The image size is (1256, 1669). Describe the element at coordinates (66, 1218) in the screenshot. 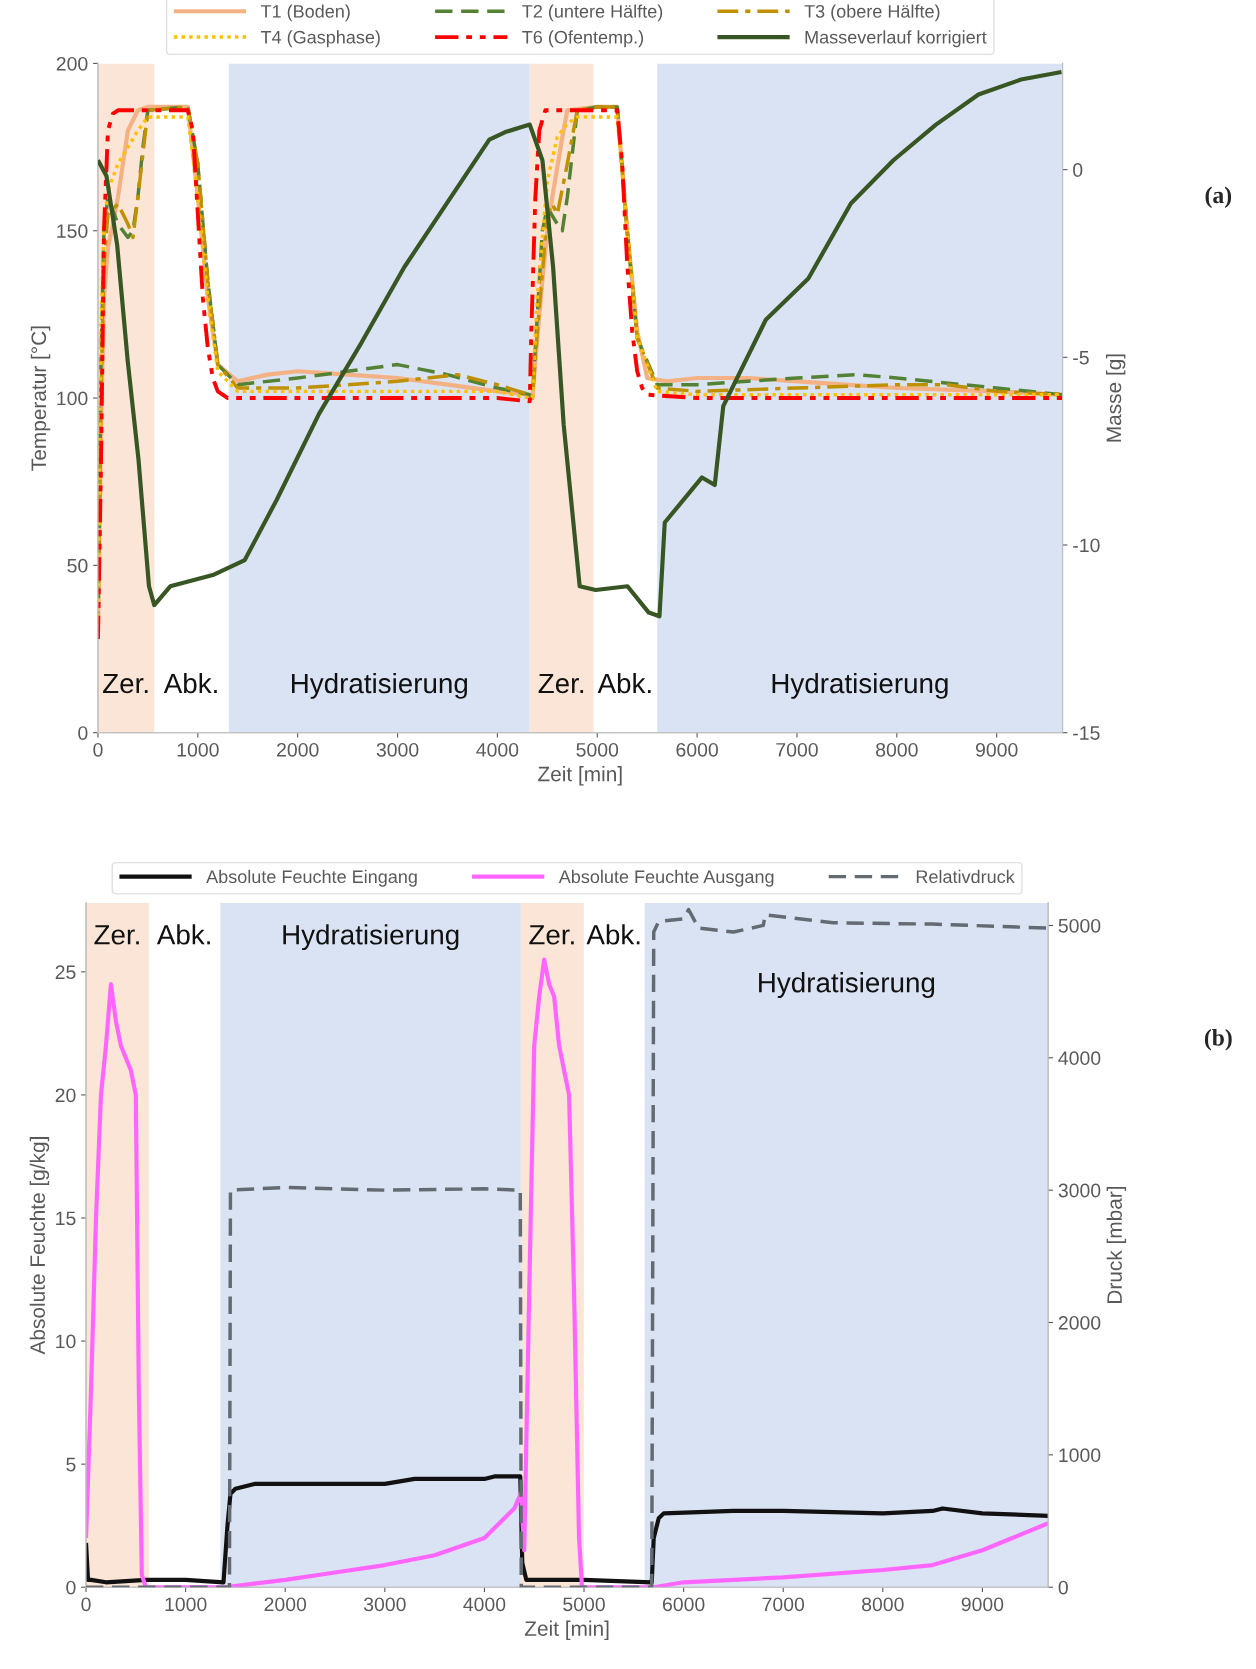

I see `y-tick-label: 15` at that location.